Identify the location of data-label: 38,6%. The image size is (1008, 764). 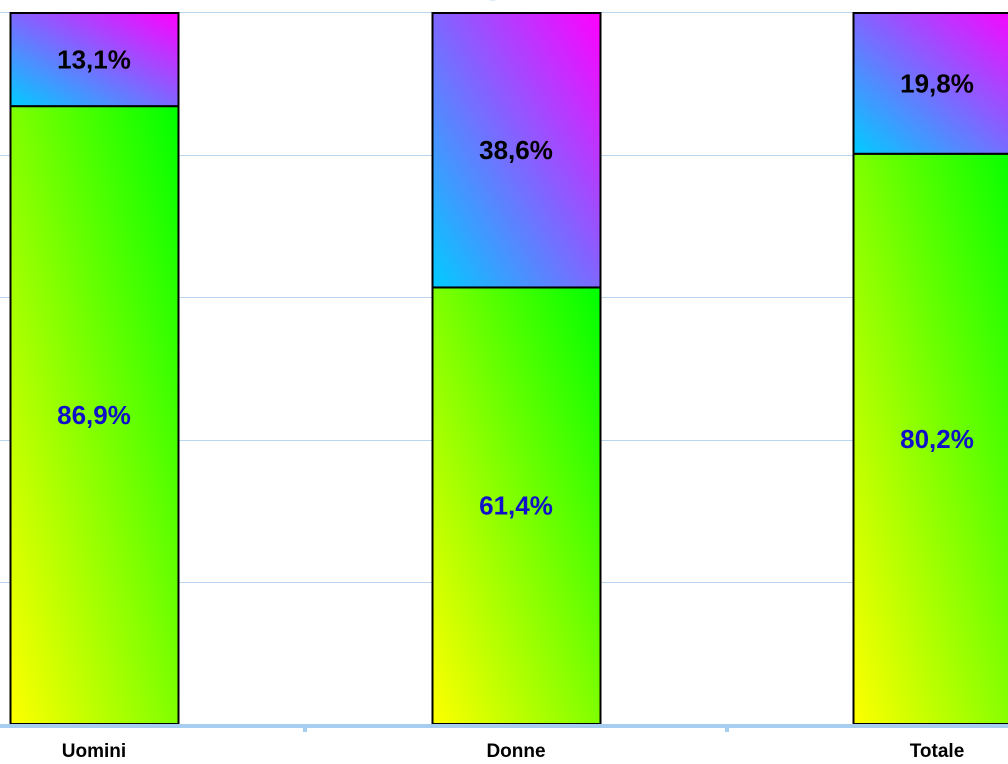
(516, 150).